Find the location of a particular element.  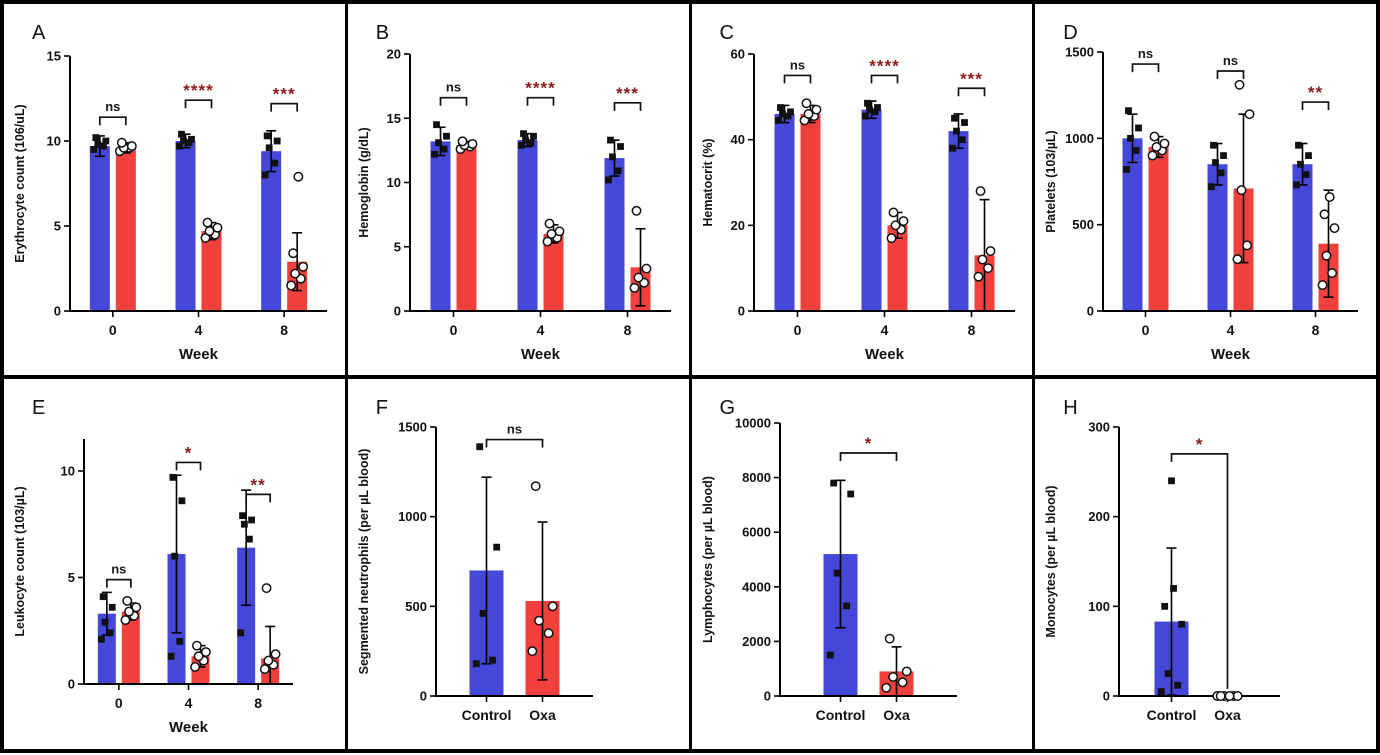

y-tick-label: 8000 is located at coordinates (756, 477).